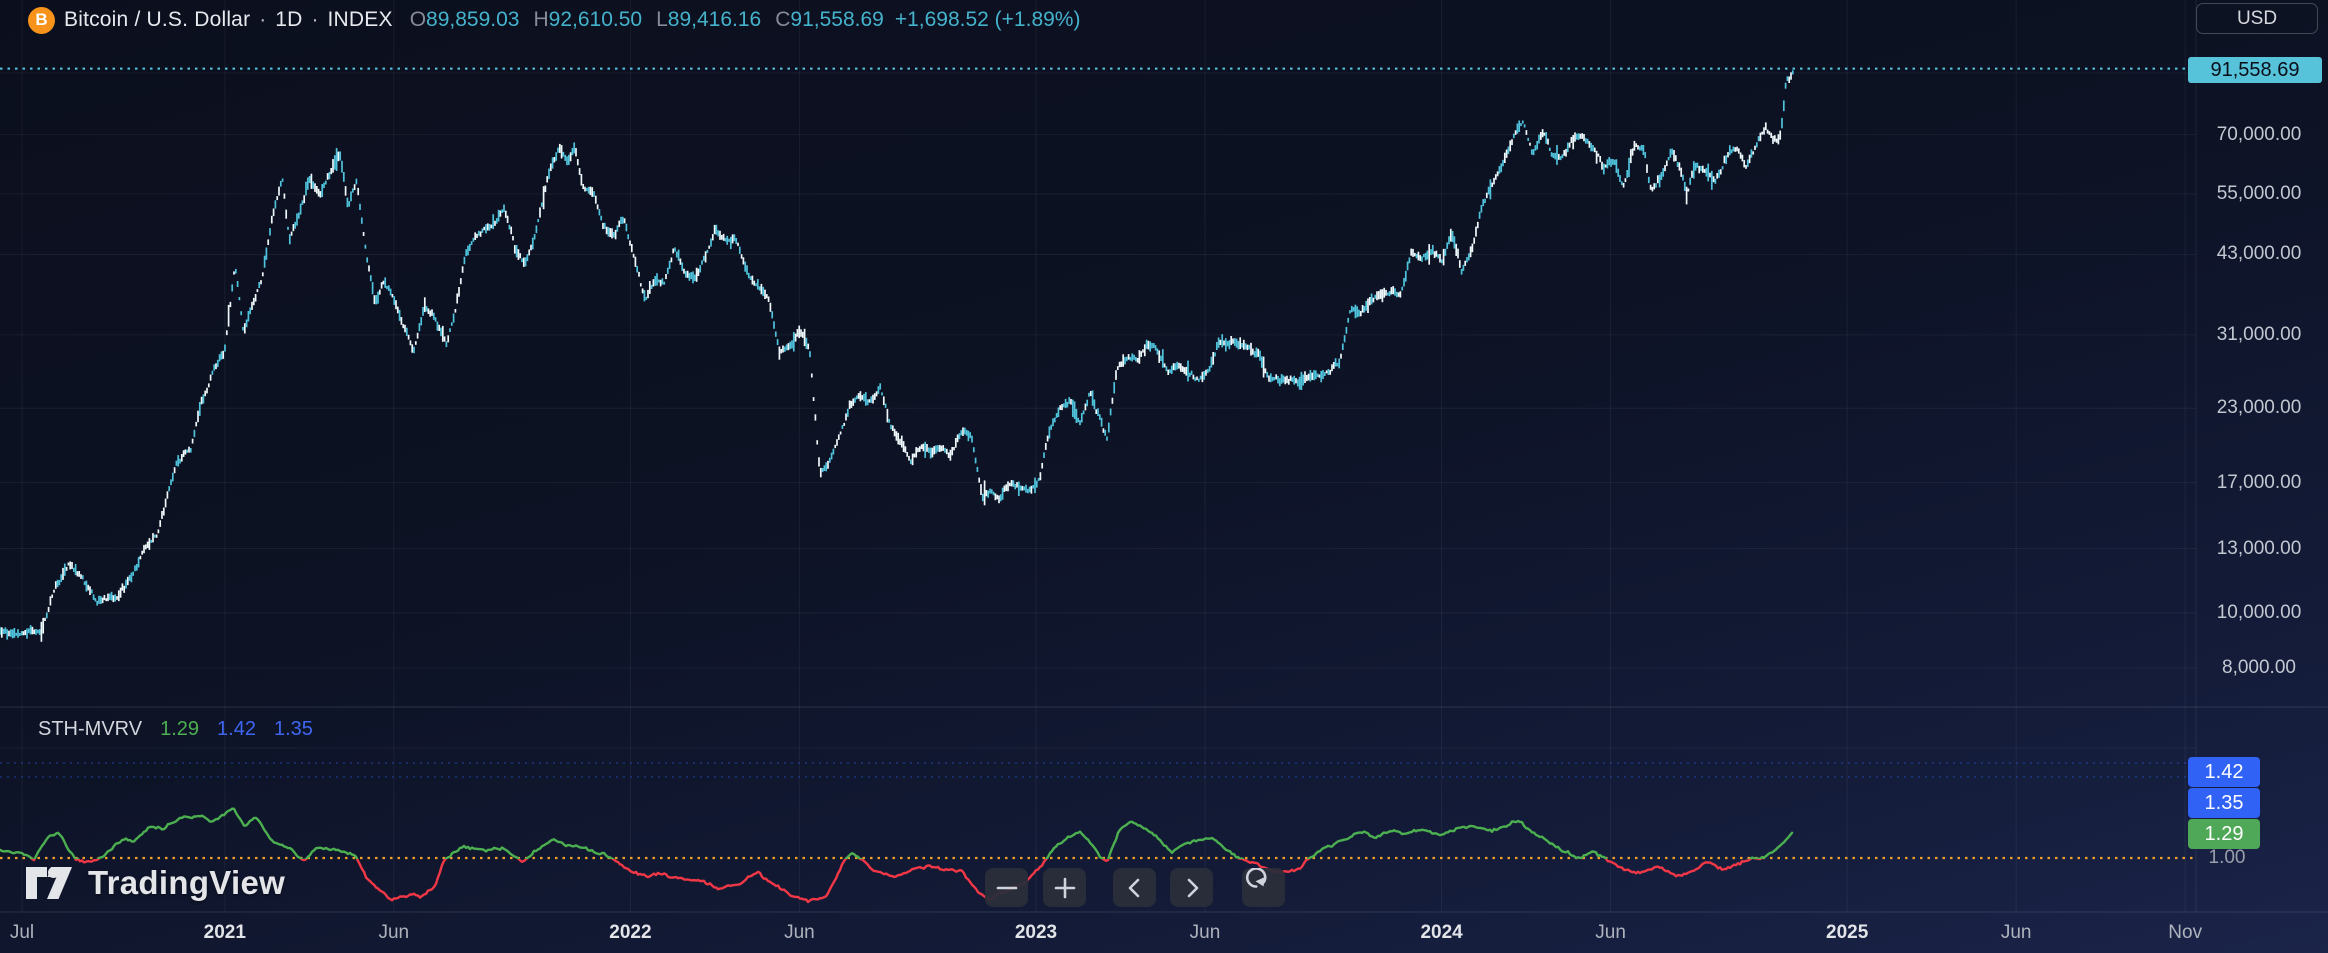 The height and width of the screenshot is (953, 2328). I want to click on time-tick-label: 2025, so click(1847, 932).